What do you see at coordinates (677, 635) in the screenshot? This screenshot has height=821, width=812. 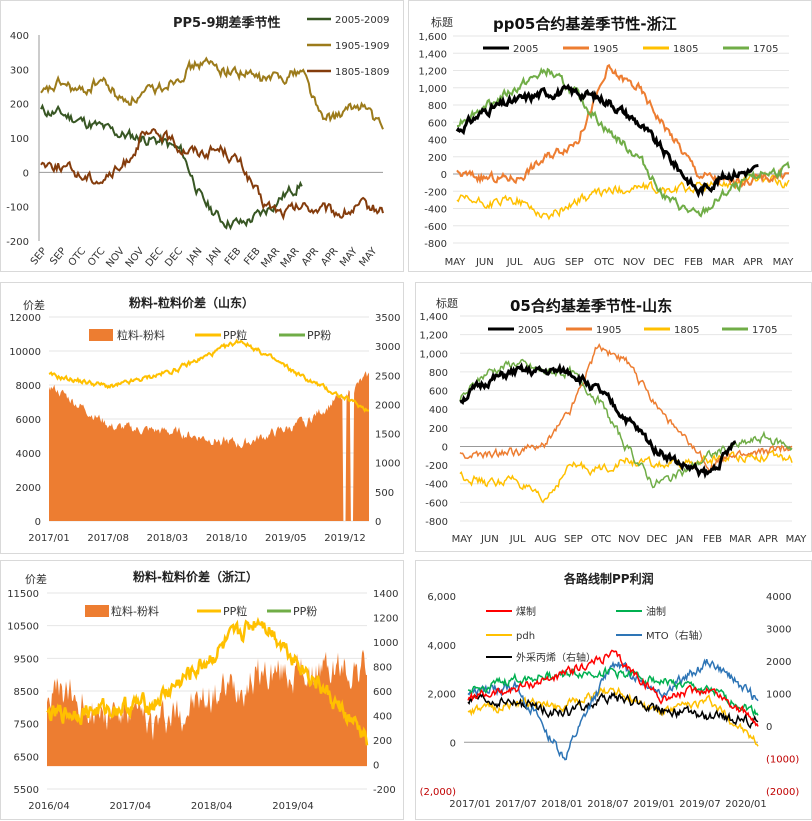 I see `legend-label: MTO（右轴）` at bounding box center [677, 635].